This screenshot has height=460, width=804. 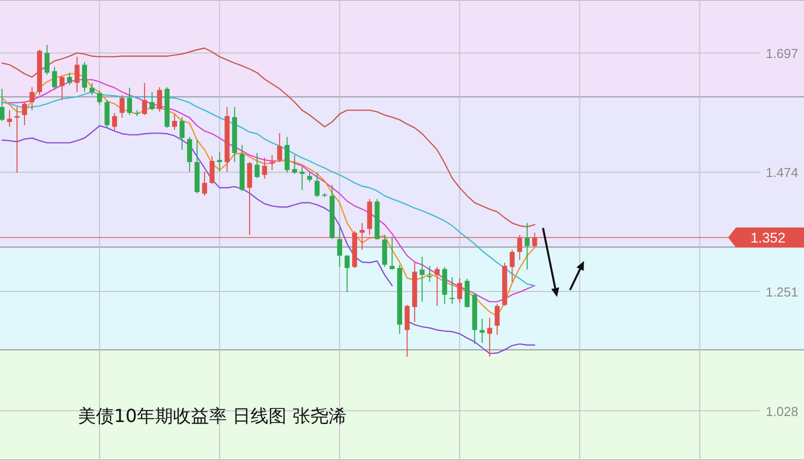 What do you see at coordinates (768, 237) in the screenshot?
I see `ref-line-label: 1.352` at bounding box center [768, 237].